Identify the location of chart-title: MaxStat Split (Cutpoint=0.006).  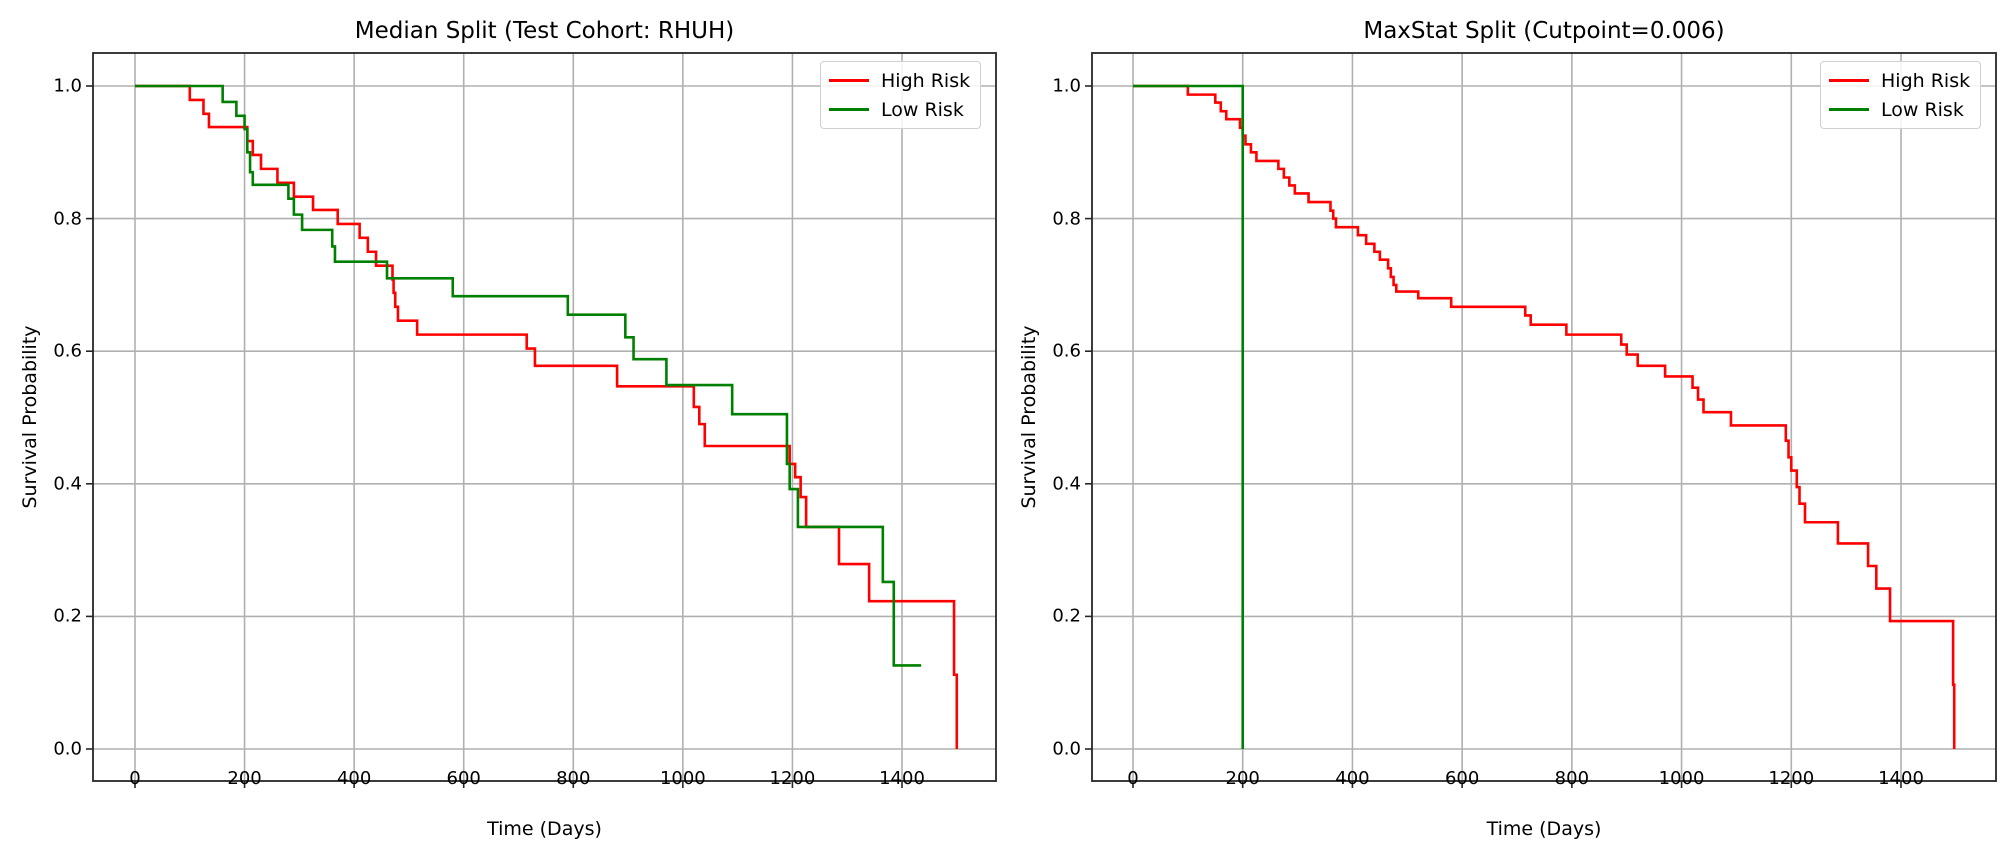
(1544, 31).